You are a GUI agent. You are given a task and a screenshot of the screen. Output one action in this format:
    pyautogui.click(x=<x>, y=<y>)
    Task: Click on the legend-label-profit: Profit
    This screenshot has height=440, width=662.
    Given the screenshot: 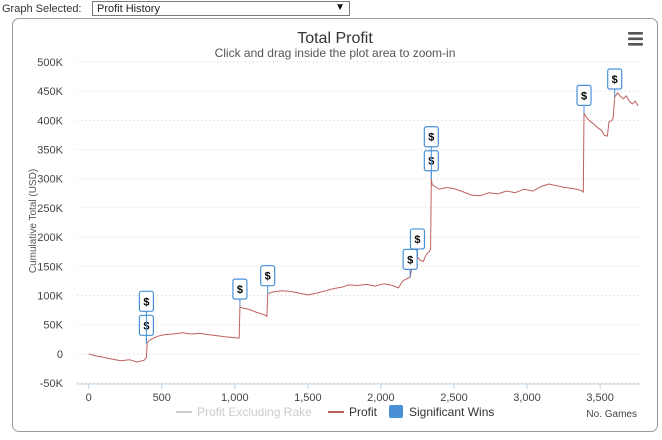 What is the action you would take?
    pyautogui.click(x=363, y=412)
    